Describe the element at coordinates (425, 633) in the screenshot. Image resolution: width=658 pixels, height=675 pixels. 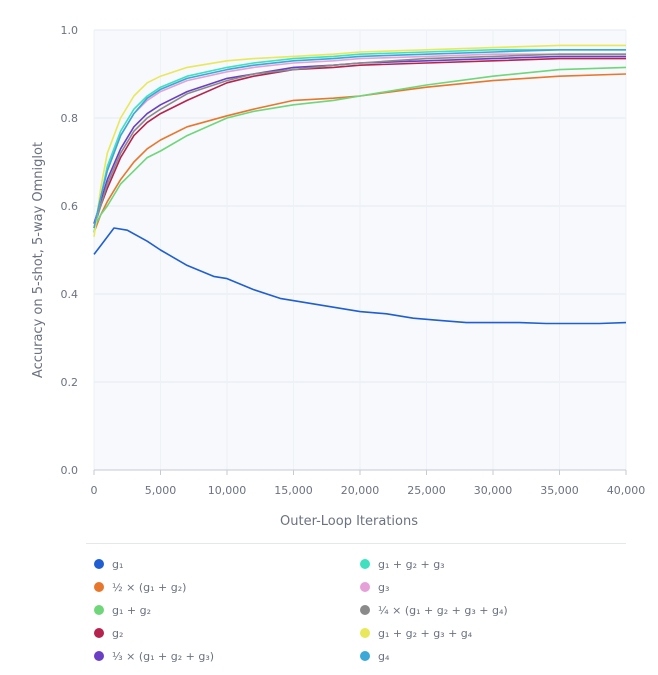
I see `legend-label: g₁ + g₂ + g₃ + g₄` at that location.